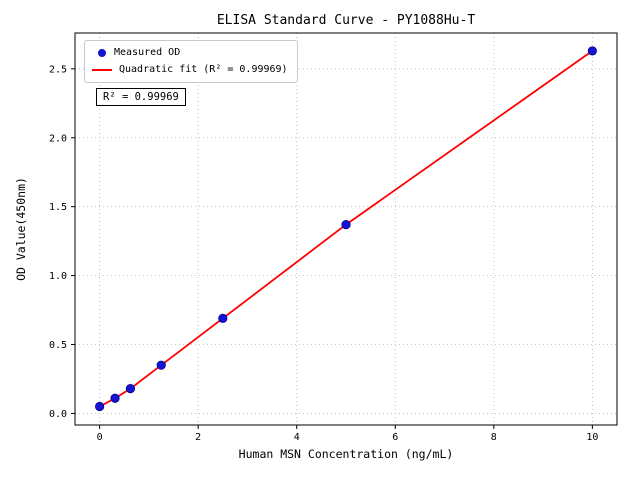  I want to click on x-tick-label: 6, so click(395, 437).